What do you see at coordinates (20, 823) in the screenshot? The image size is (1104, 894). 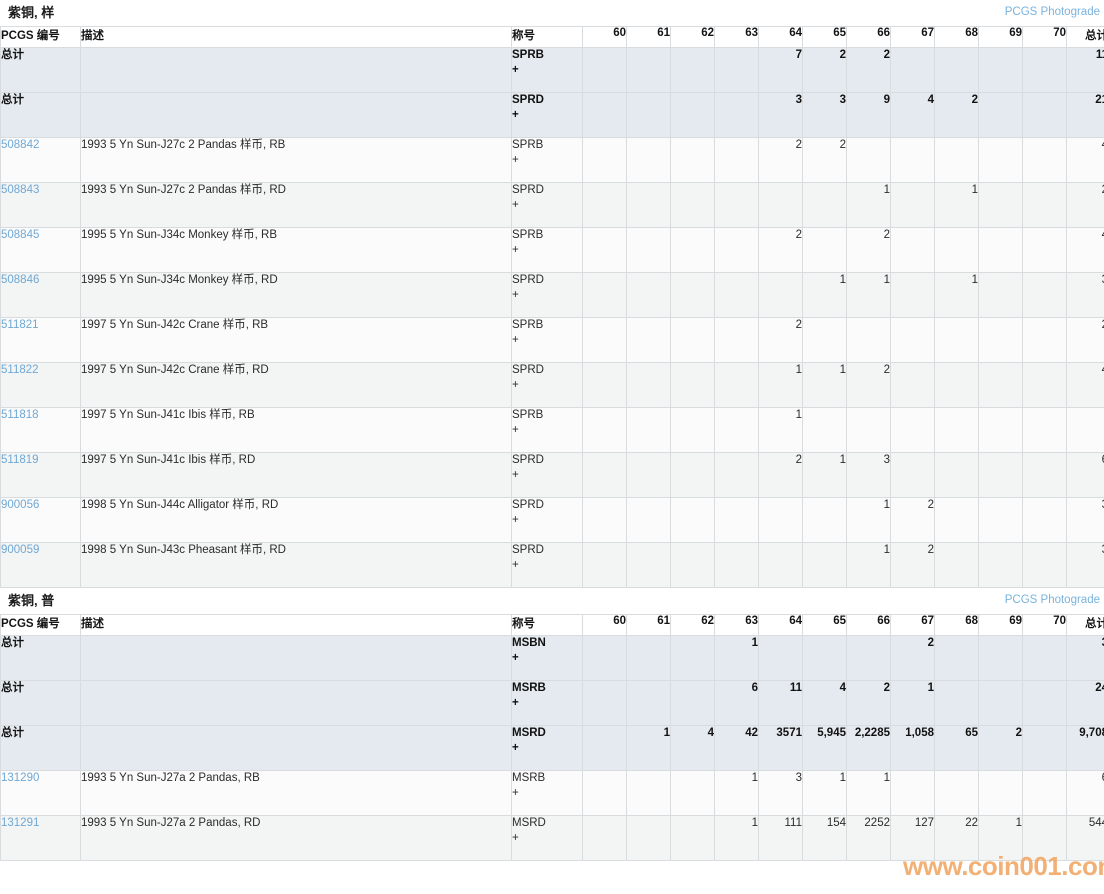 I see `pcgs-number-link: 131291` at bounding box center [20, 823].